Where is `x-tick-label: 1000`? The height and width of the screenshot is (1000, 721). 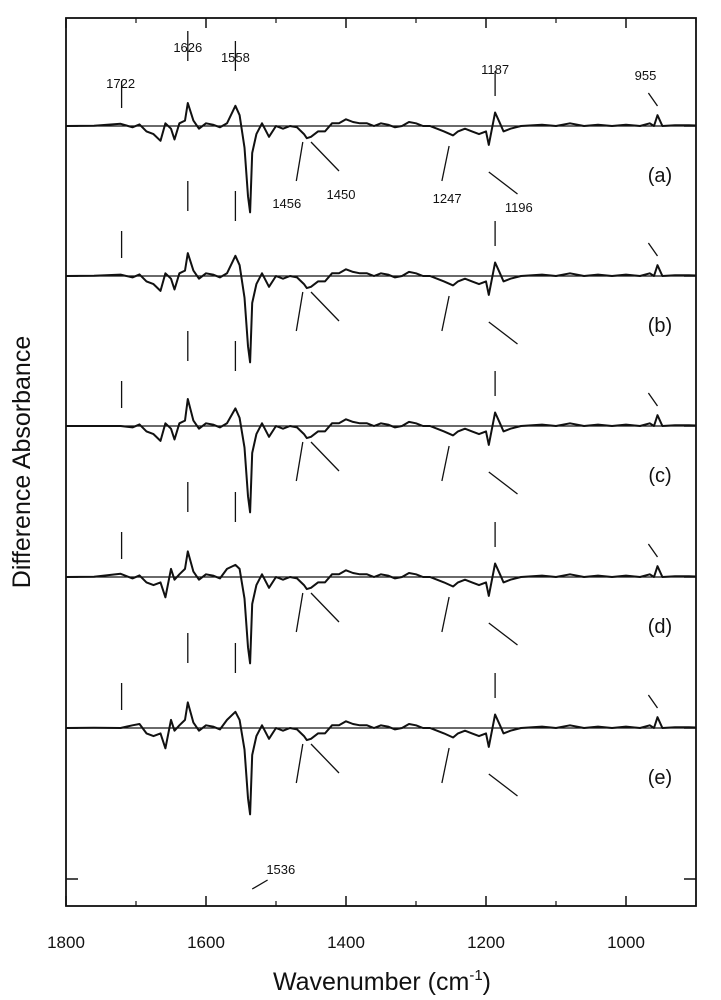
x-tick-label: 1000 is located at coordinates (626, 942).